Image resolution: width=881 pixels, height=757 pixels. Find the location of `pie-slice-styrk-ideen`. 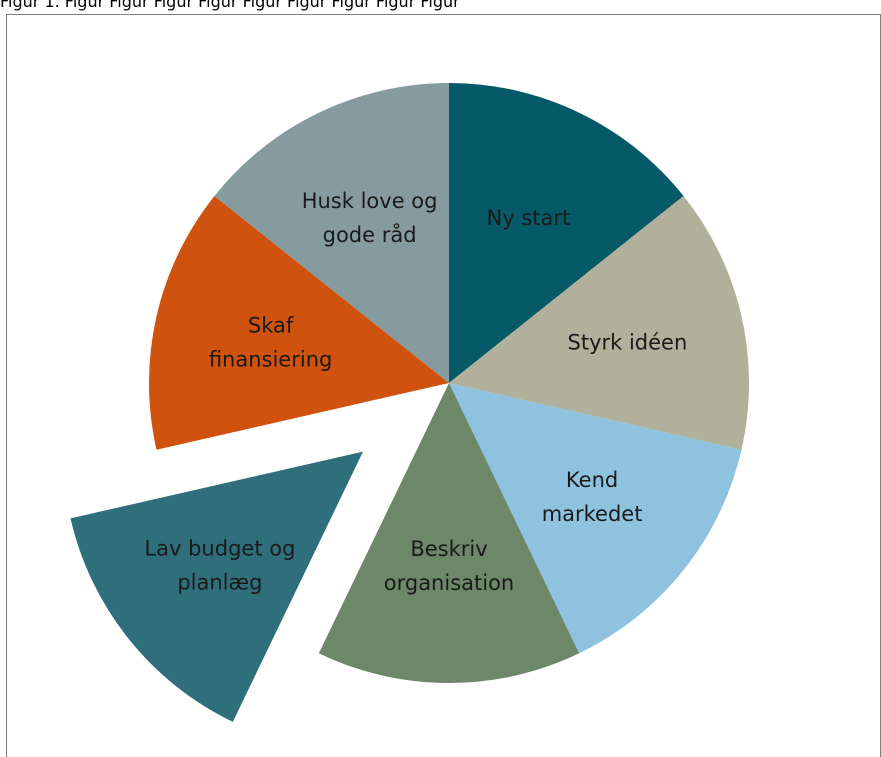

pie-slice-styrk-ideen is located at coordinates (599, 322).